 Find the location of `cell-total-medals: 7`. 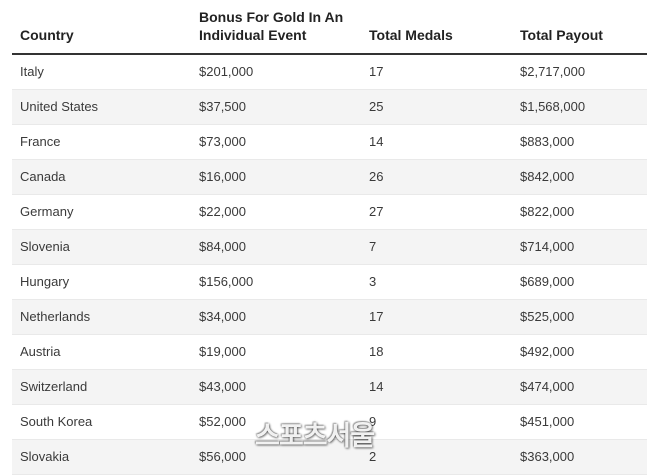

cell-total-medals: 7 is located at coordinates (436, 247).